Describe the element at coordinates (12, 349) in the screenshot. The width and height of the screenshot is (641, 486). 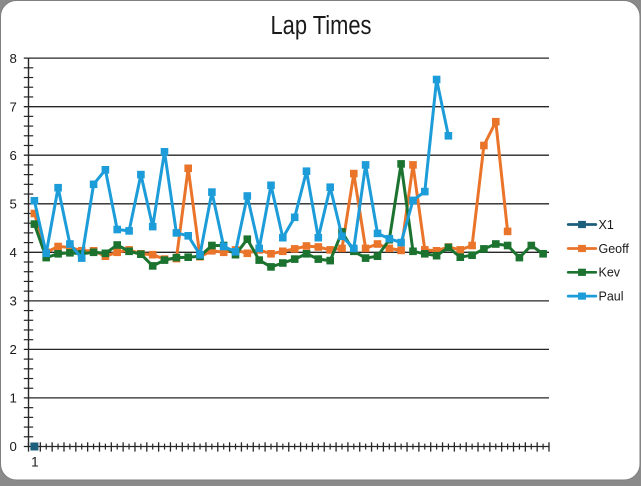
I see `svg-text: 2` at that location.